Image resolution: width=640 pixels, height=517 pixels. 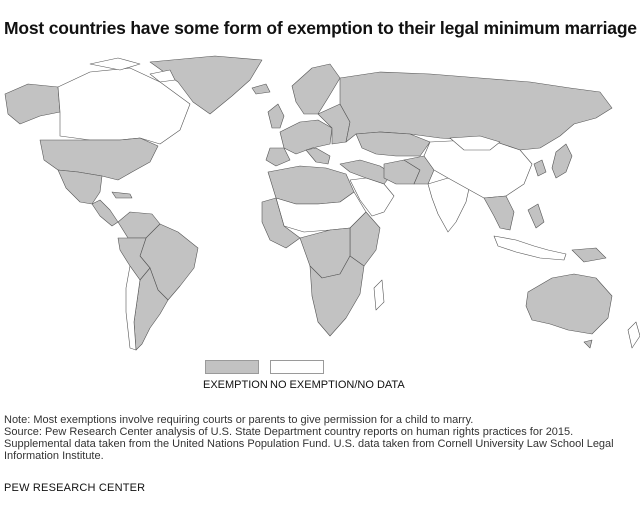 I want to click on region-mongolia, so click(x=475, y=143).